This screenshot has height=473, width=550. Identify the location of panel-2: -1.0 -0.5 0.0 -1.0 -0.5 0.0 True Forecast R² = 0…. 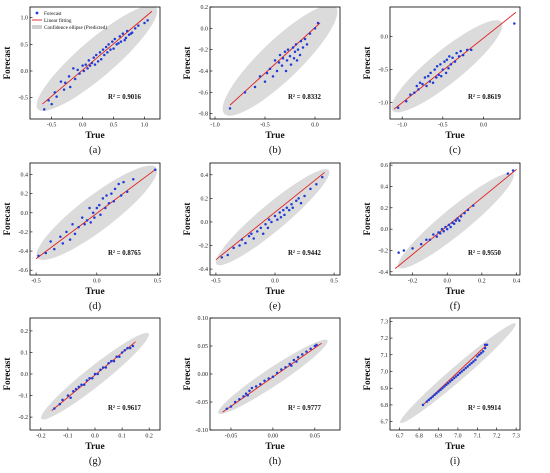
(441, 81).